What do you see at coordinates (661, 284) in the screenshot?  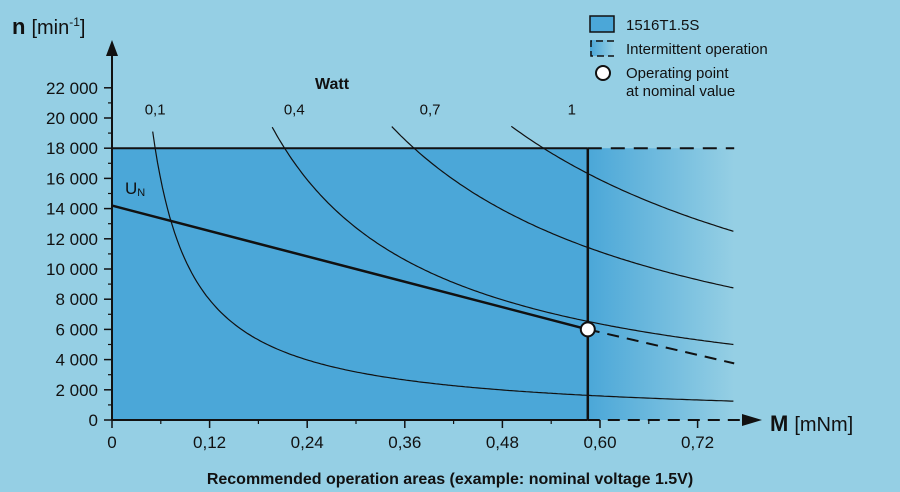 I see `intermittent-region` at bounding box center [661, 284].